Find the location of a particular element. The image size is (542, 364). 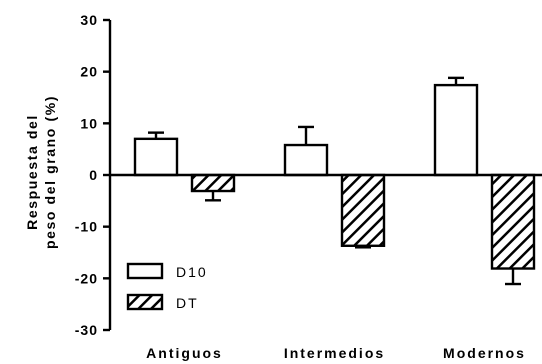

legend-swatch-dt is located at coordinates (145, 302).